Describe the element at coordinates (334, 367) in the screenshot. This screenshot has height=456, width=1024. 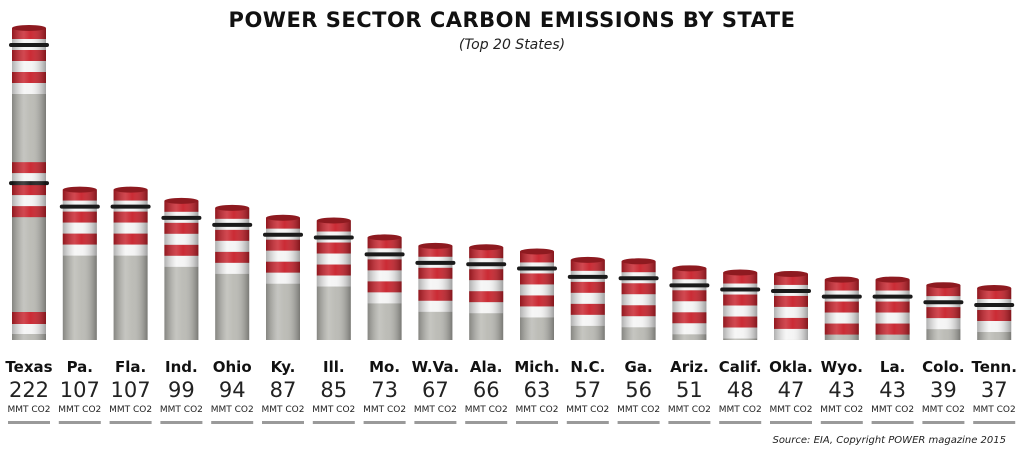
I see `state-label: Ill.` at that location.